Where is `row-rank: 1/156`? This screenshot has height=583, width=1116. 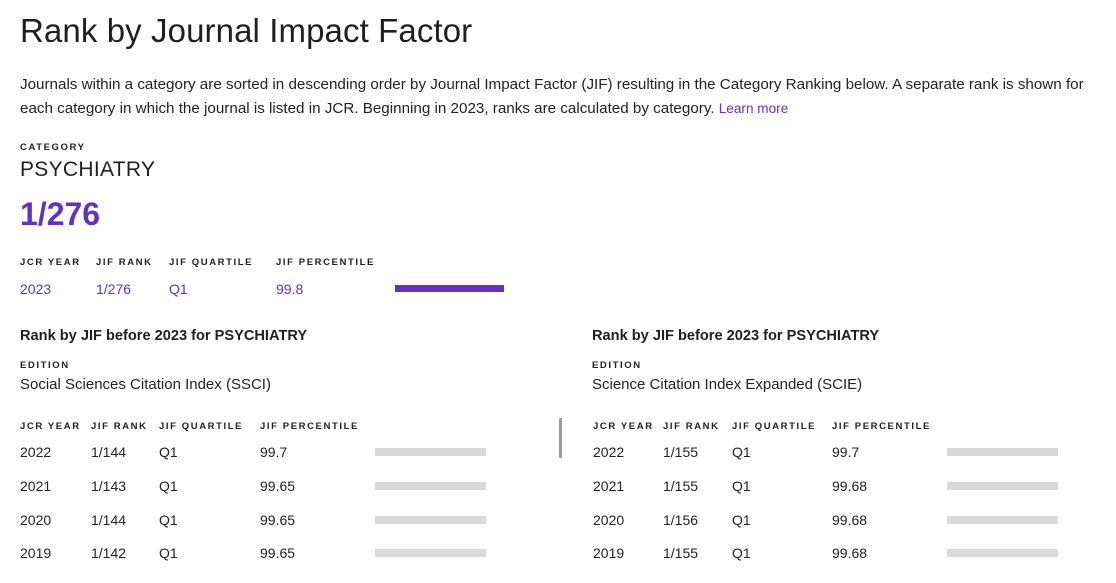 row-rank: 1/156 is located at coordinates (681, 520).